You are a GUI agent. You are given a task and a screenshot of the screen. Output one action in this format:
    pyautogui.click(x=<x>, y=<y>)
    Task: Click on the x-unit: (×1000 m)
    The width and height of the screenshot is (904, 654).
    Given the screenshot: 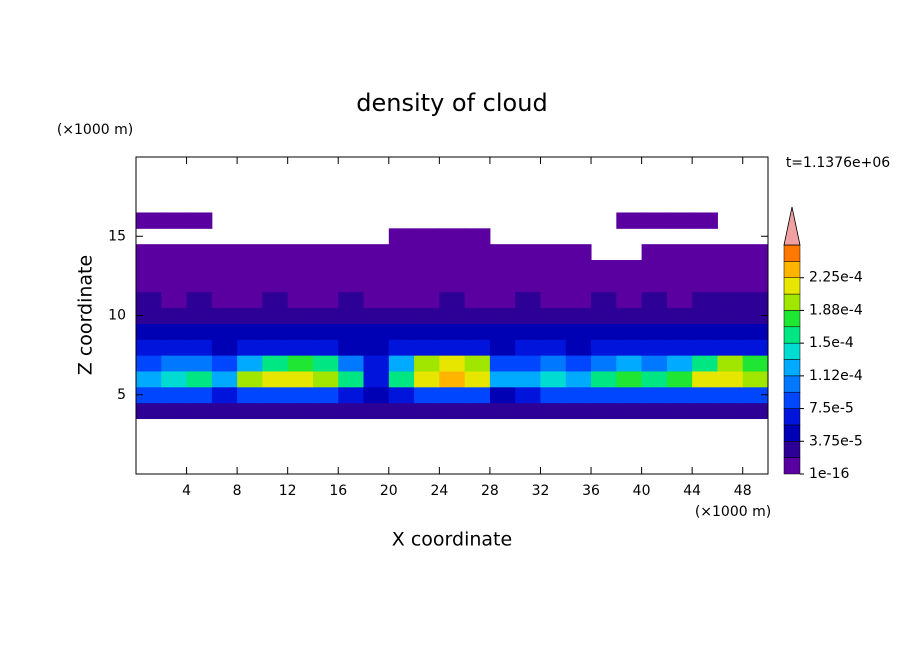 What is the action you would take?
    pyautogui.click(x=733, y=512)
    